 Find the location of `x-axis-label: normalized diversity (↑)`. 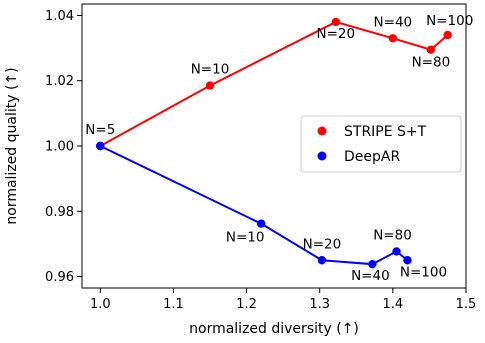

x-axis-label: normalized diversity (↑) is located at coordinates (274, 329).